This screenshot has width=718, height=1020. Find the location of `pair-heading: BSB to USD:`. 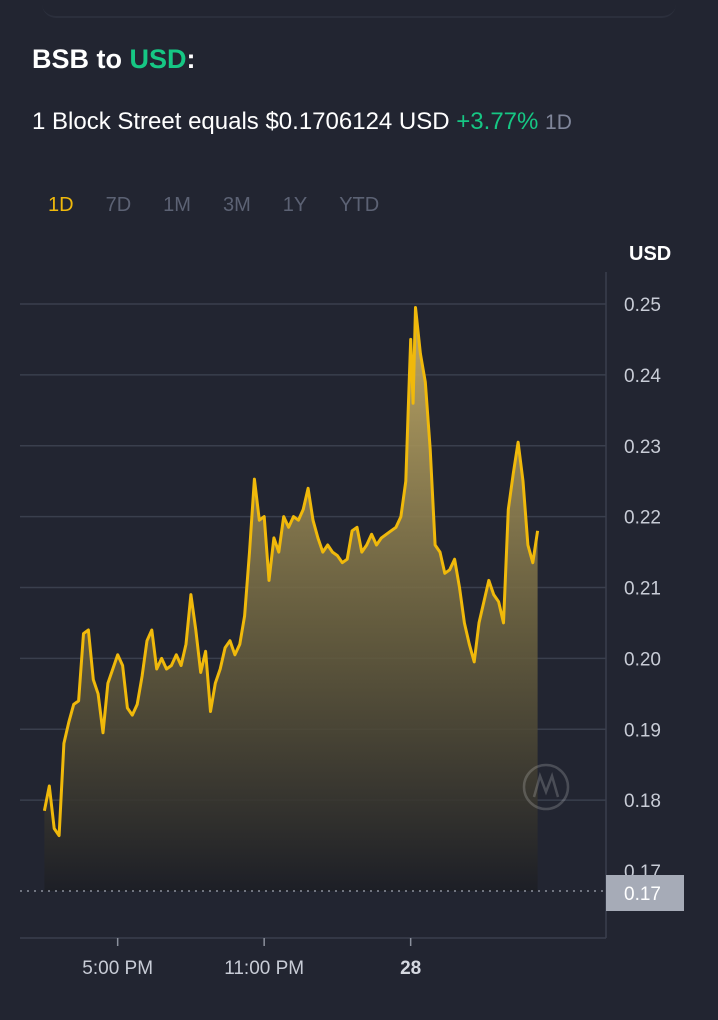

pair-heading: BSB to USD: is located at coordinates (114, 59).